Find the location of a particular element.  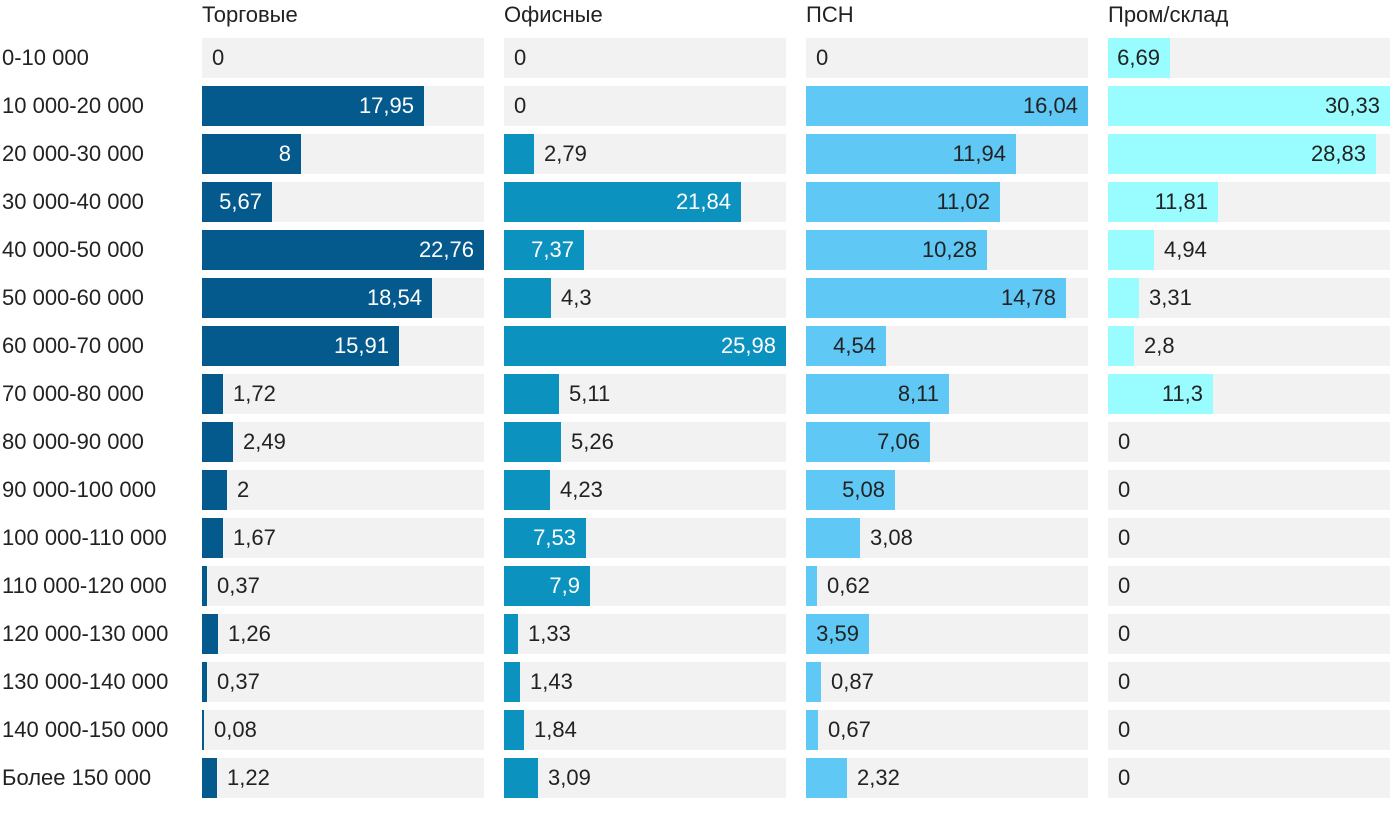

data-label: 3,31 is located at coordinates (1170, 297).